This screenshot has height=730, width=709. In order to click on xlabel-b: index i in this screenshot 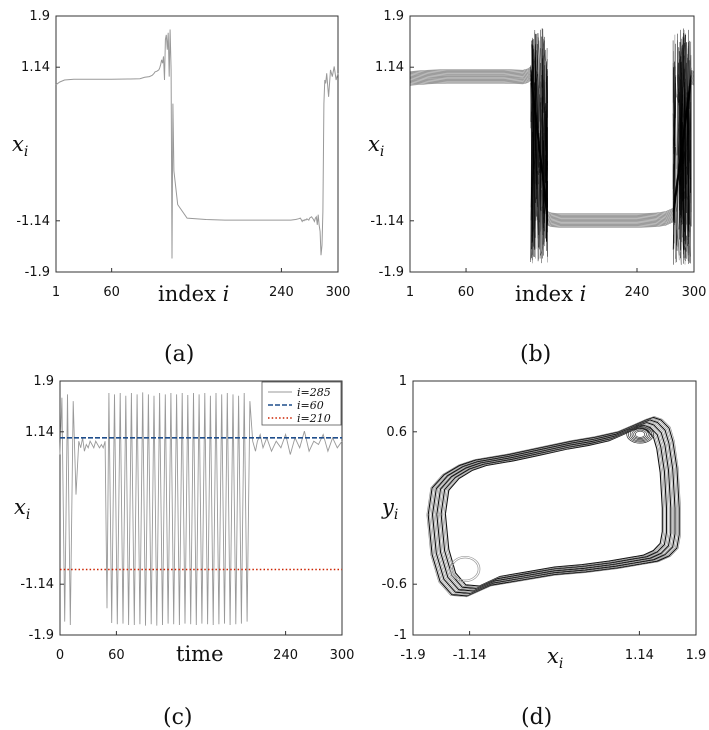, I will do `click(550, 294)`.